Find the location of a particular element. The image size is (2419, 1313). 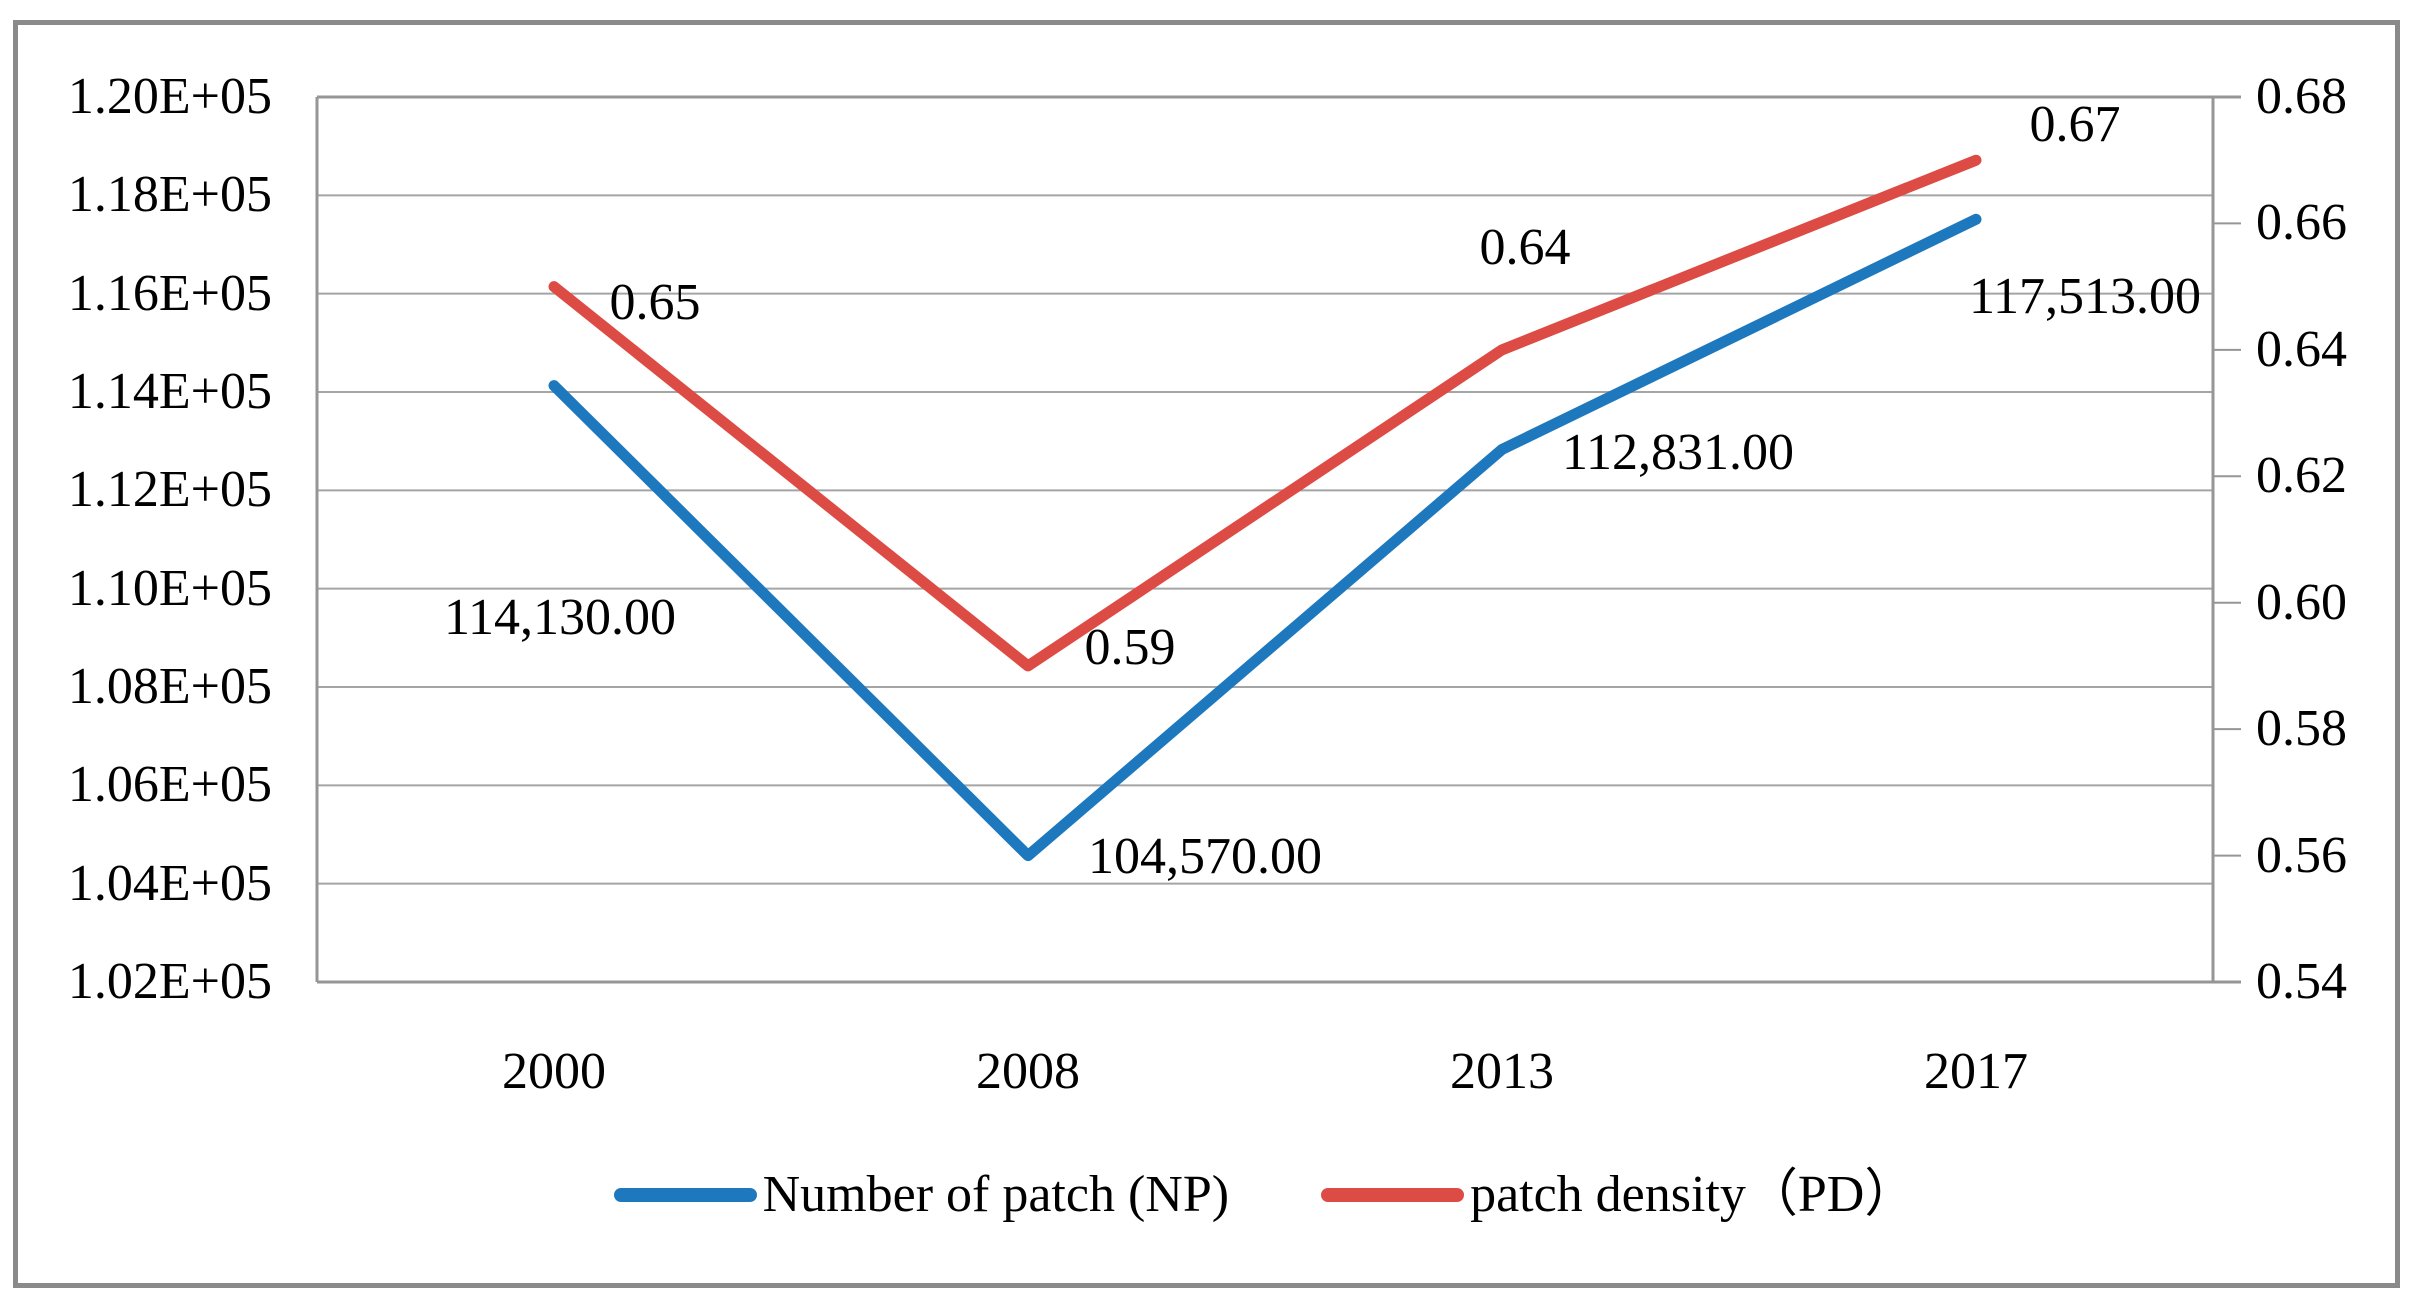

np-data-label: 112,831.00 is located at coordinates (1678, 452).